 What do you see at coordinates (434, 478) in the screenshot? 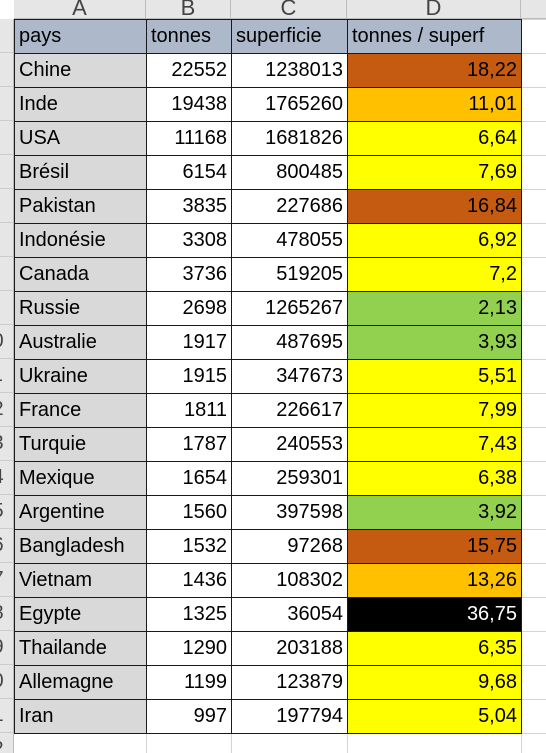
I see `value-cell: 6,38` at bounding box center [434, 478].